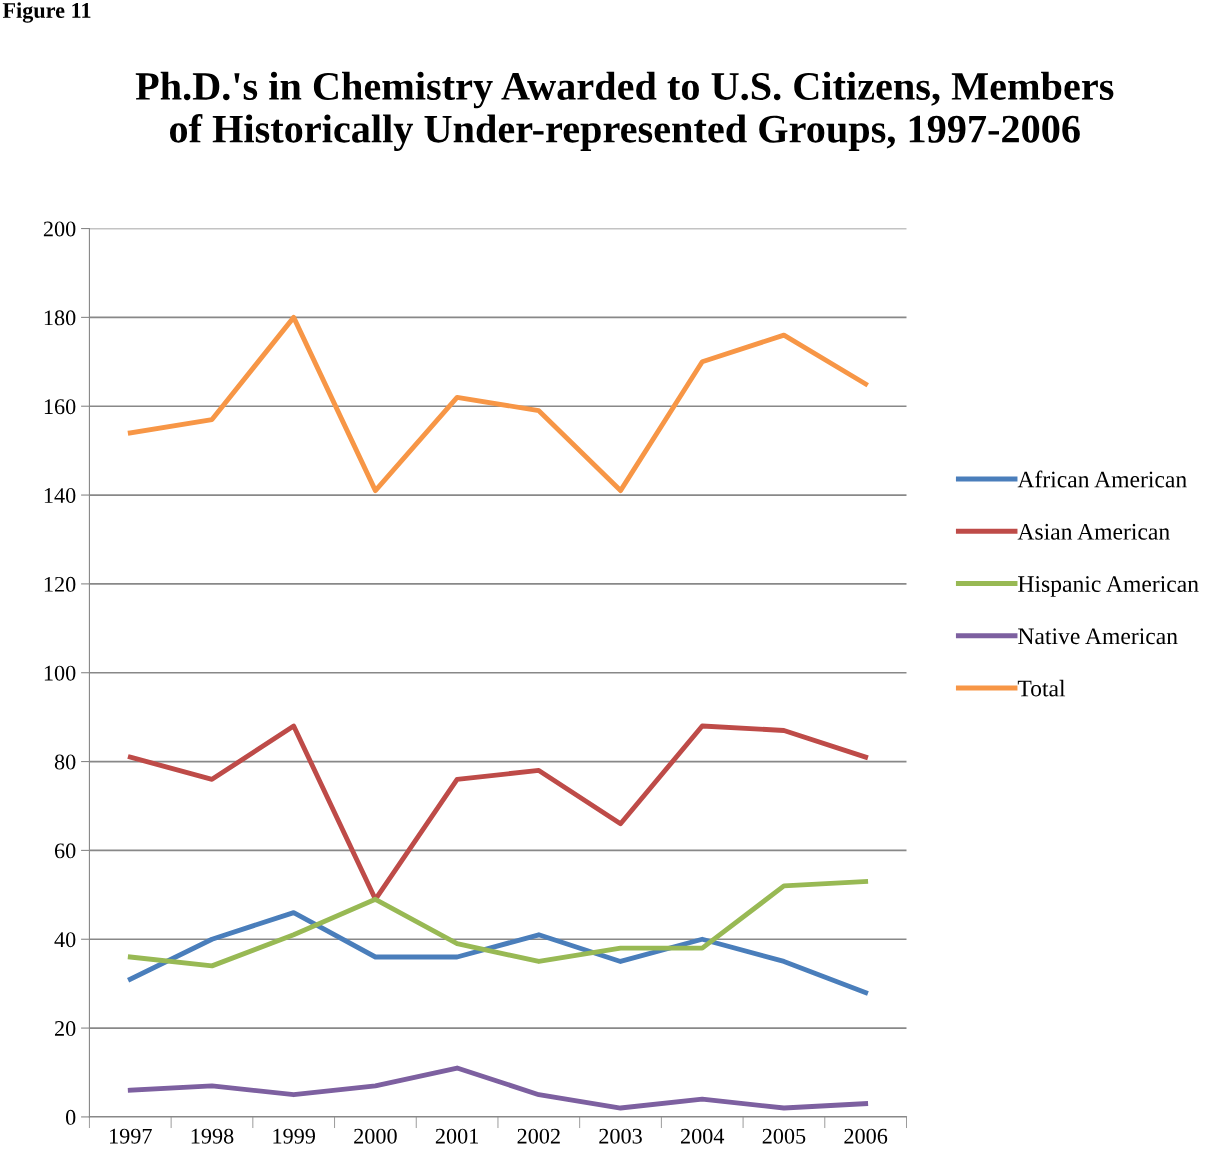 This screenshot has width=1225, height=1172. Describe the element at coordinates (1108, 586) in the screenshot. I see `legend-label: Hispanic American` at that location.